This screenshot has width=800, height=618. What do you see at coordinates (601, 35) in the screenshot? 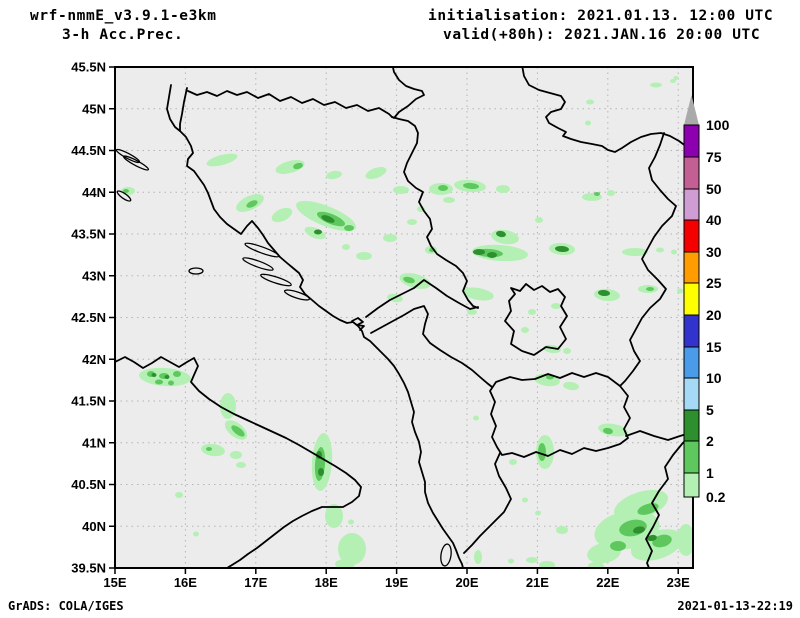
I see `valid-time-label: valid(+80h): 2021.JAN.16 20:00 UTC` at bounding box center [601, 35].